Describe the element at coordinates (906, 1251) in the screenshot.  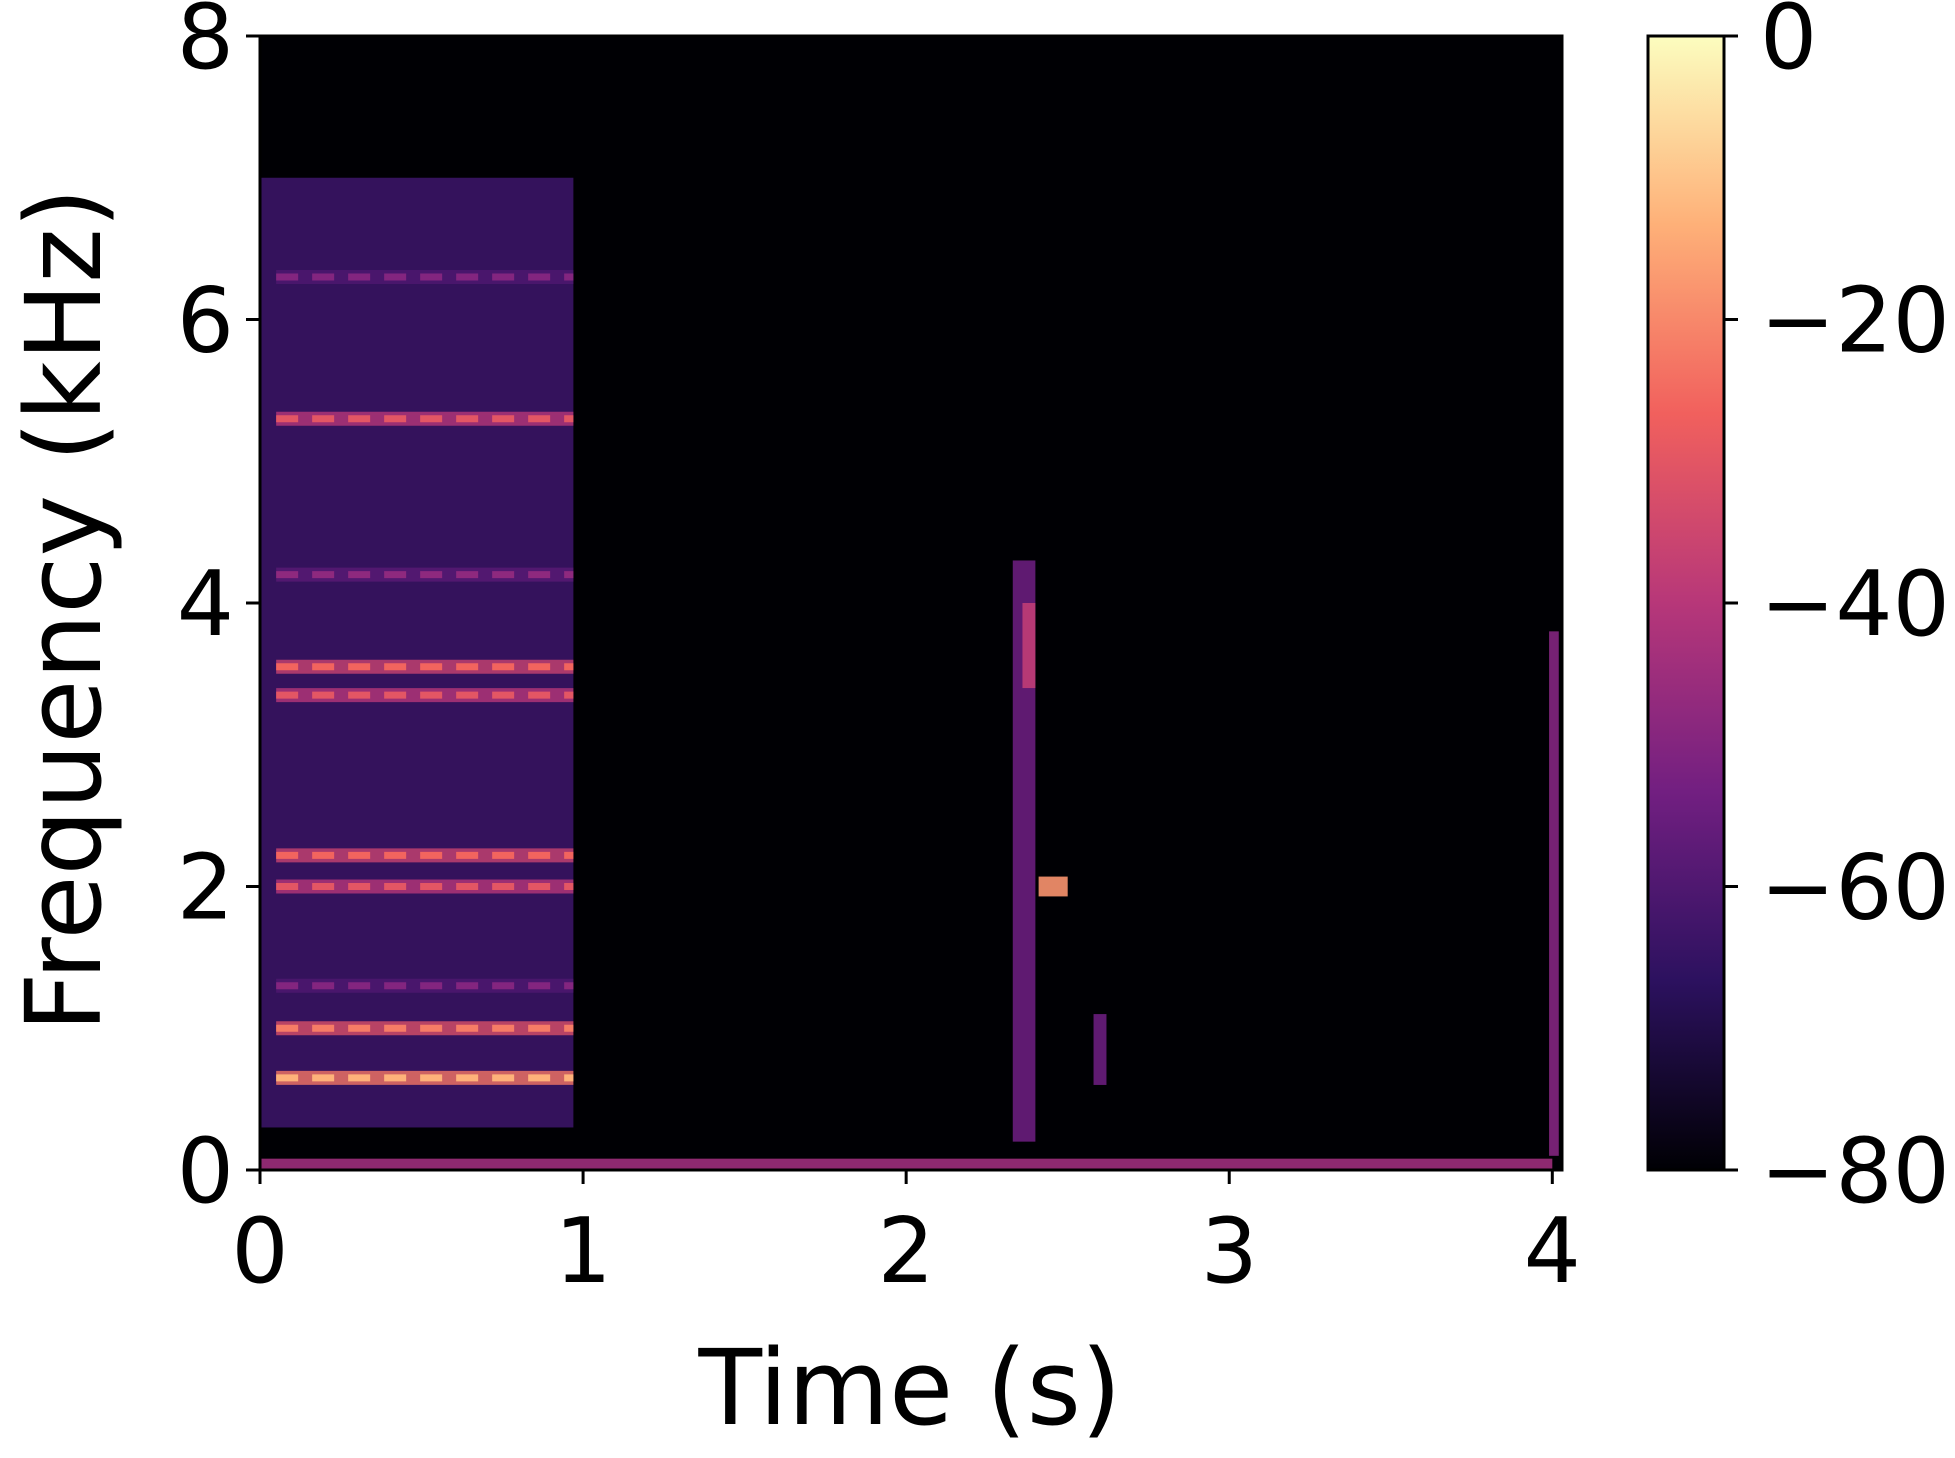
I see `x-tick-label-2: 2` at that location.